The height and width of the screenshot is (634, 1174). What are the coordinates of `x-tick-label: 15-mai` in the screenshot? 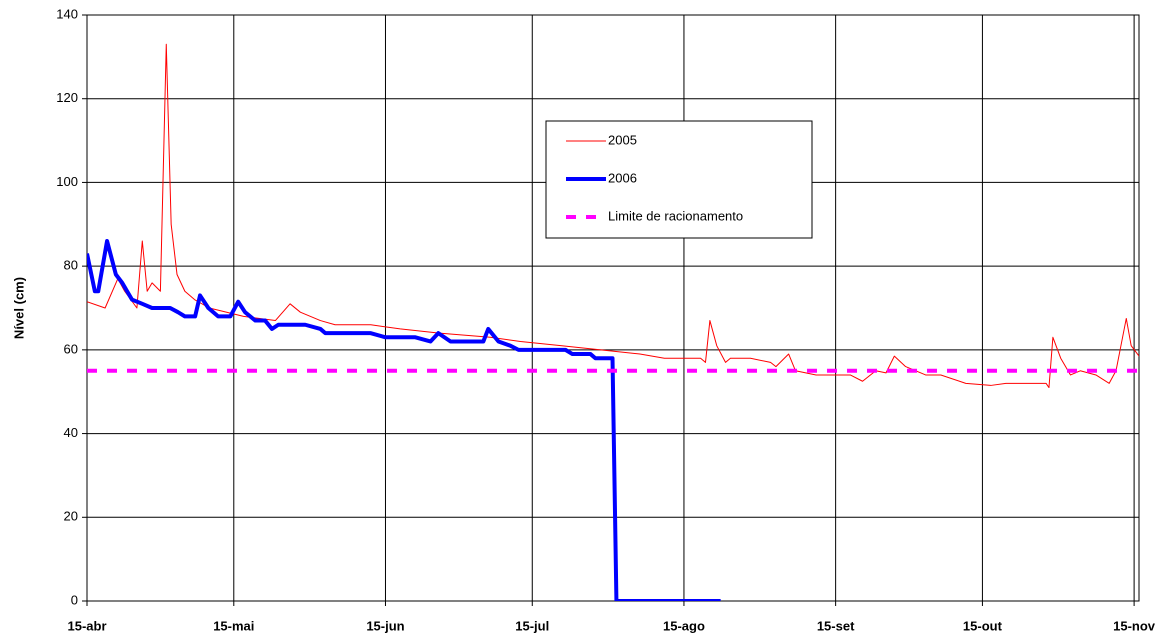 It's located at (233, 625).